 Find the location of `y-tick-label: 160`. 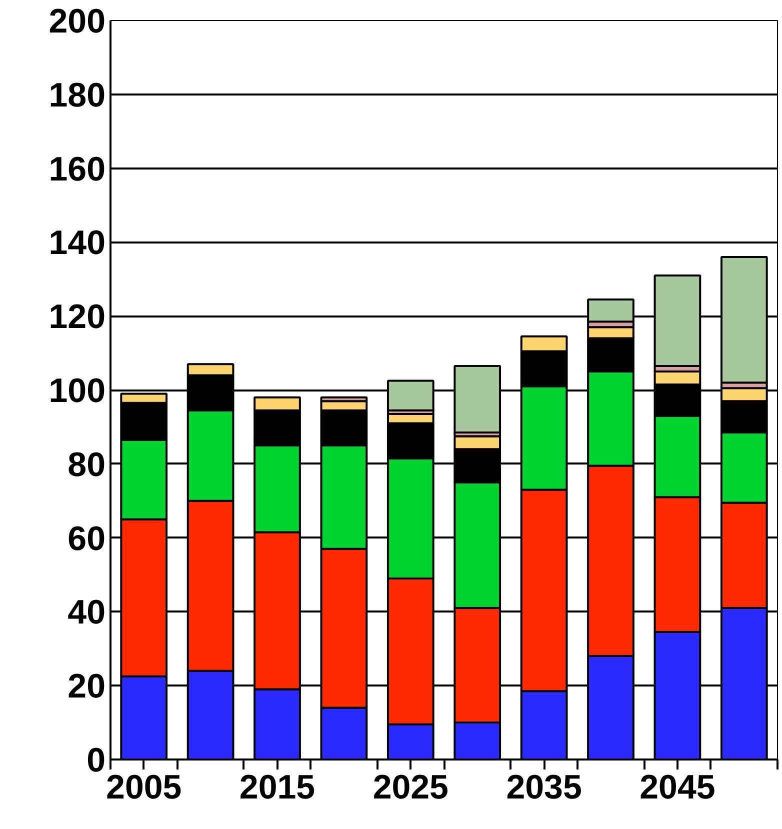

y-tick-label: 160 is located at coordinates (77, 169).